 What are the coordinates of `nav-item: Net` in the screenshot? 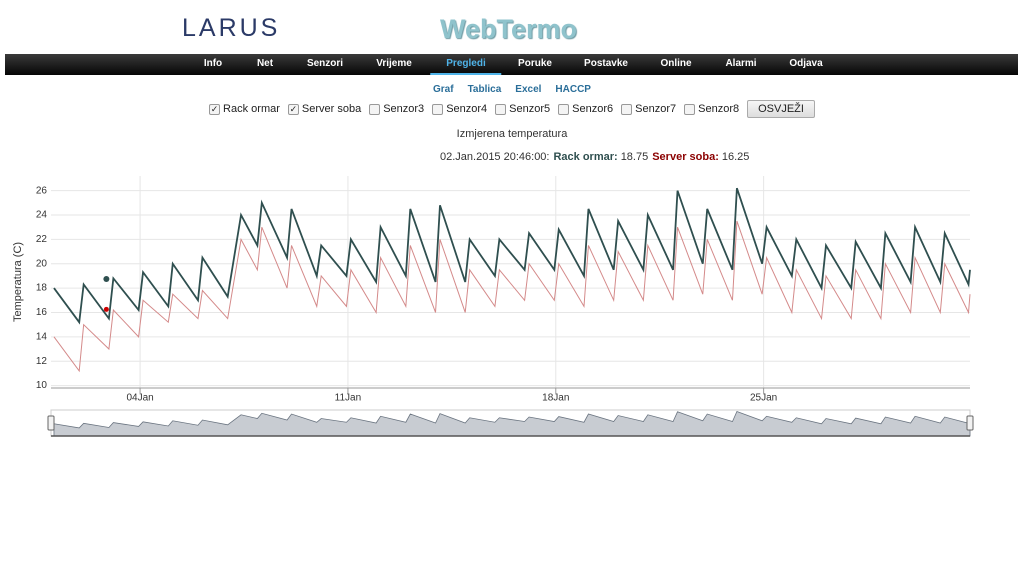 It's located at (265, 63).